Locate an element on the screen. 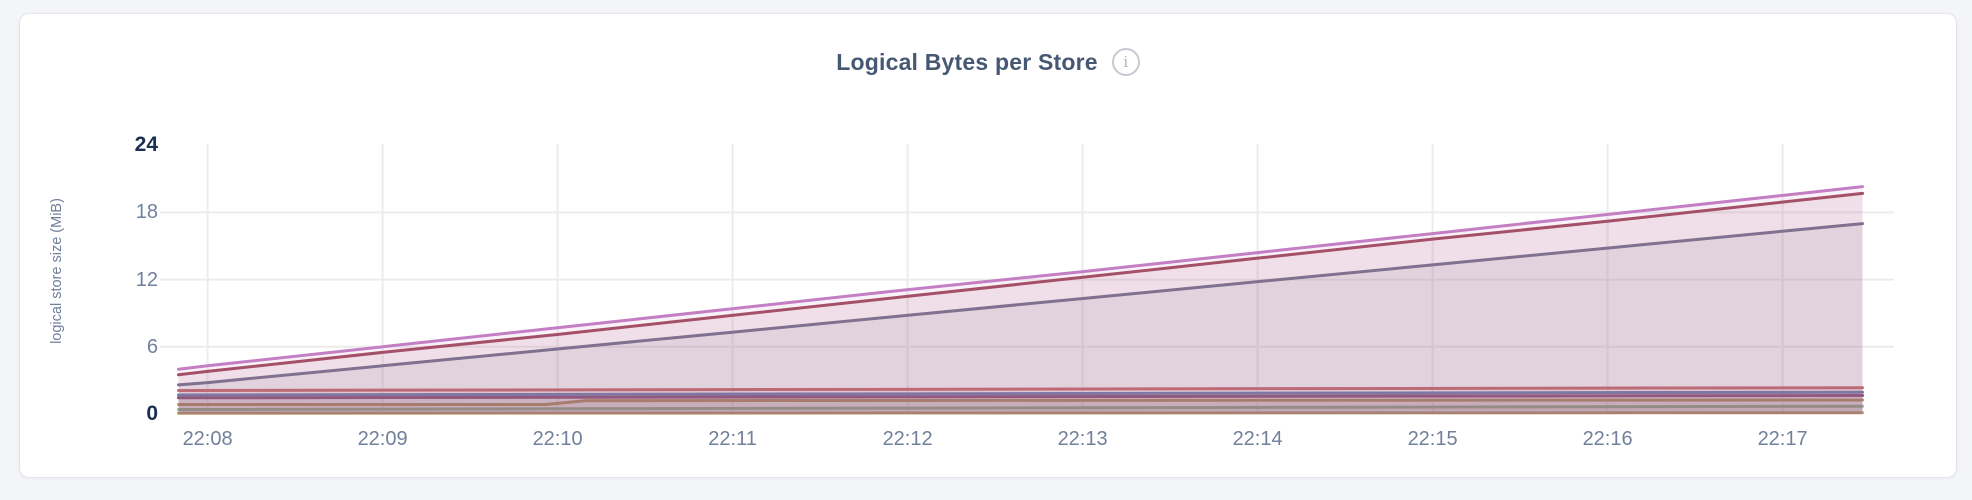 This screenshot has width=1972, height=500. y-tick-label: 18 is located at coordinates (146, 212).